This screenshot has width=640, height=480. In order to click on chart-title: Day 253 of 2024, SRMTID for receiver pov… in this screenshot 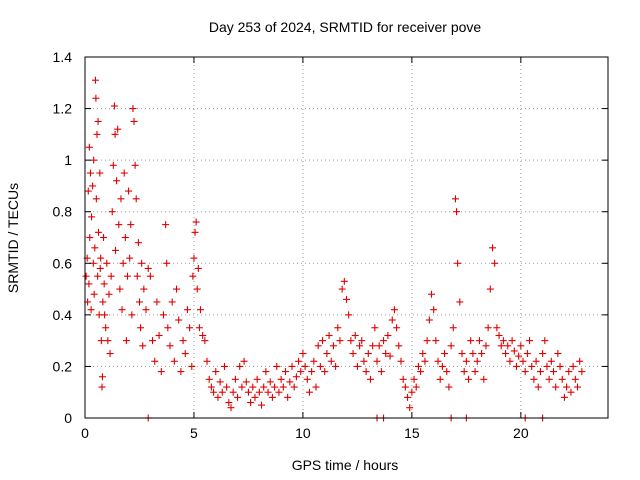, I will do `click(345, 27)`.